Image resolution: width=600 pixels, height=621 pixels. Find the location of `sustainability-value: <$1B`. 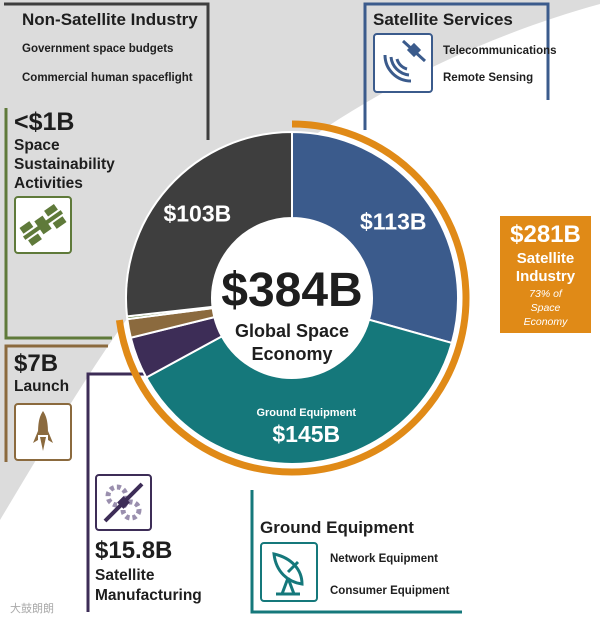

sustainability-value: <$1B is located at coordinates (44, 122).